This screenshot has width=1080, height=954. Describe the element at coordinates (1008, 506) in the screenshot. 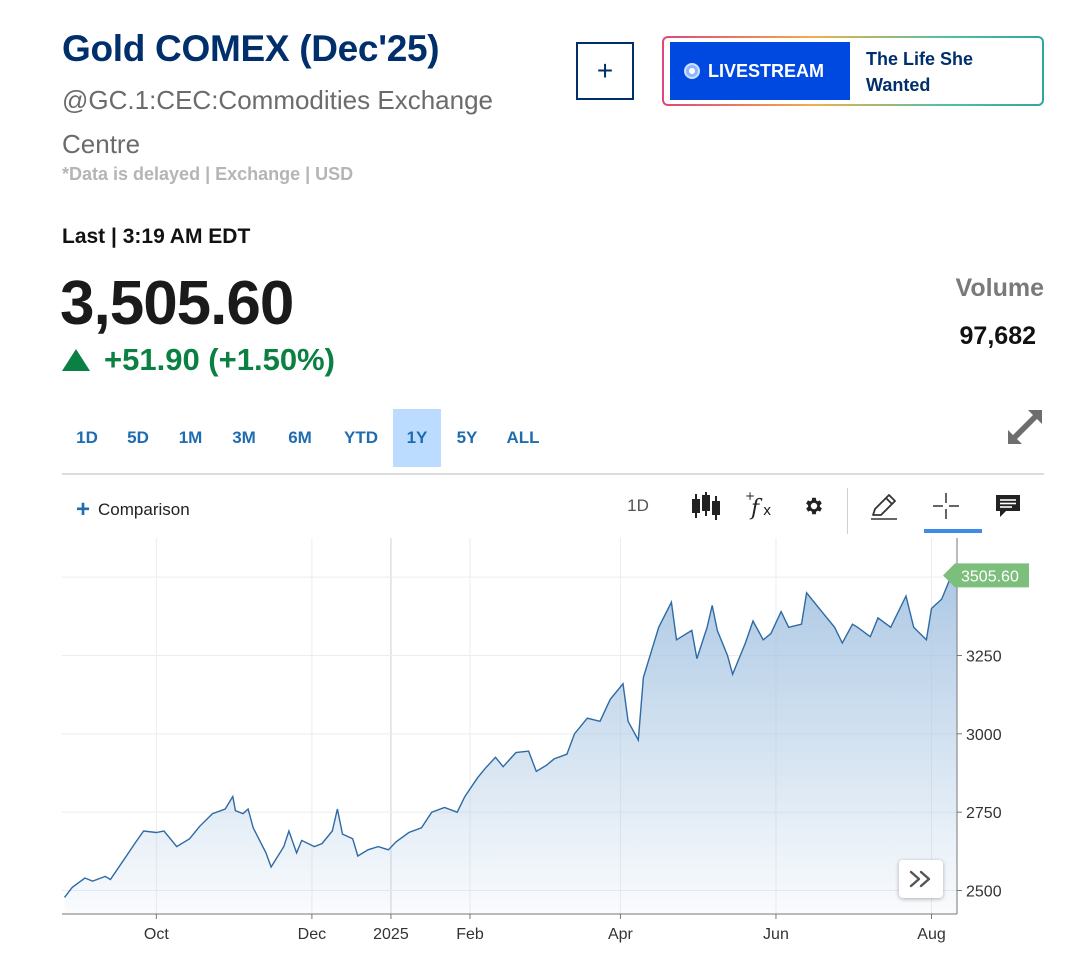

I see `comment-icon` at that location.